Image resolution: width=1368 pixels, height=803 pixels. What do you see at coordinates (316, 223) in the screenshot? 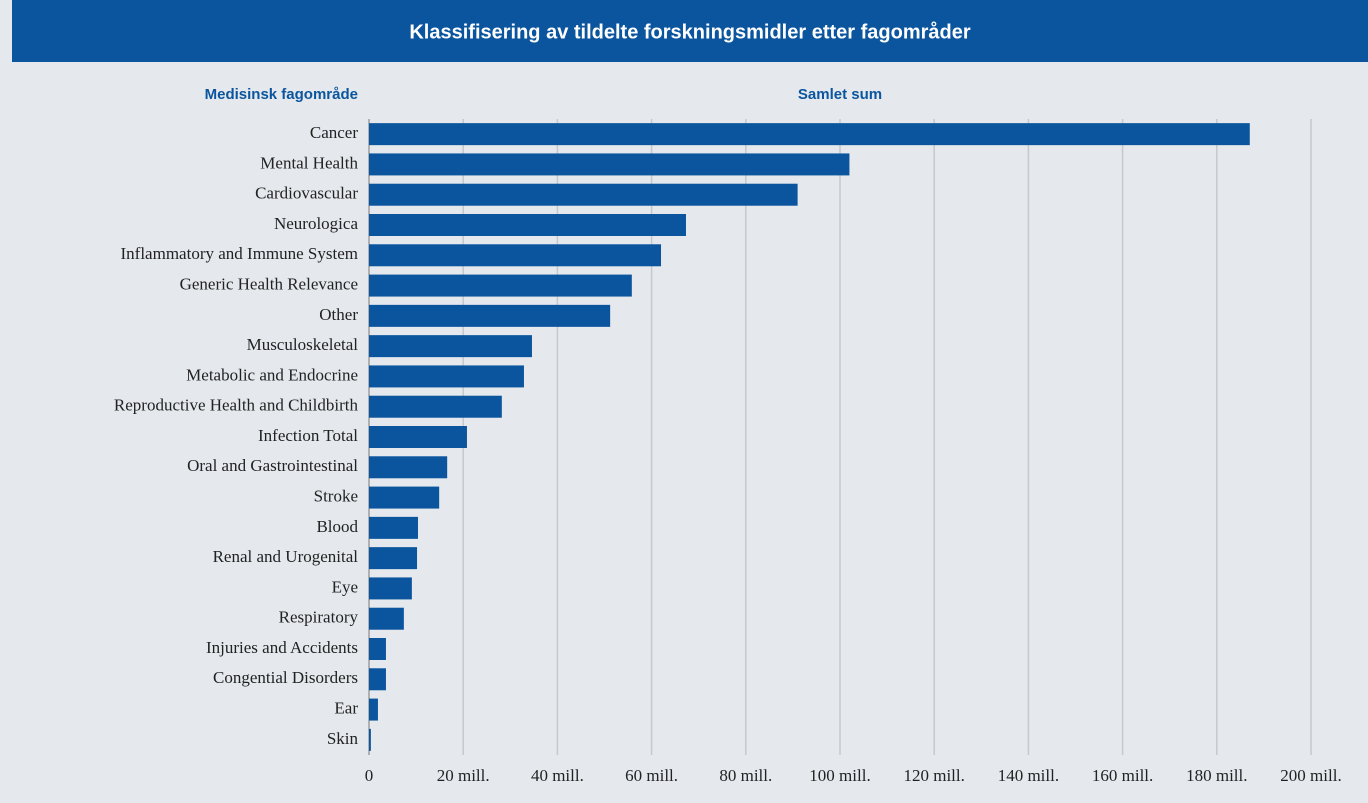
I see `y-tick-label: Neurologica` at bounding box center [316, 223].